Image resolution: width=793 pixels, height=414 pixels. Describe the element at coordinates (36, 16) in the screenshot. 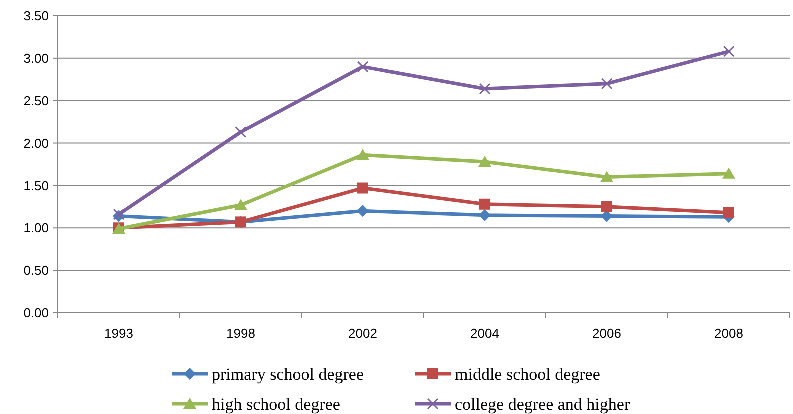

I see `y-tick-label: 3.50` at that location.